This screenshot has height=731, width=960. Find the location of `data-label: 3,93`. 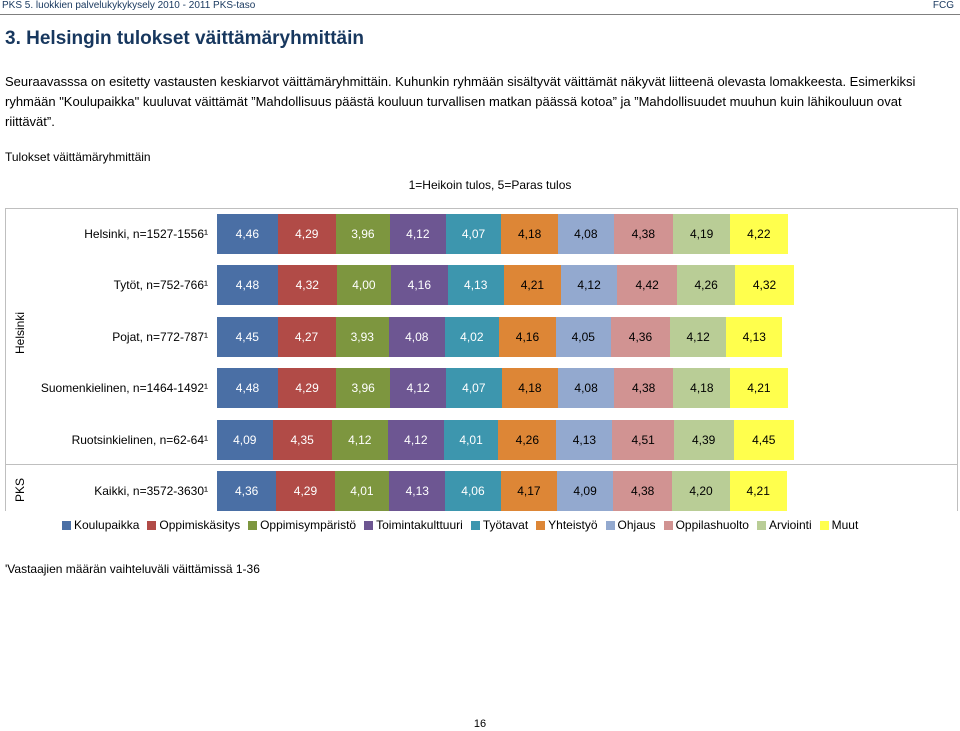

data-label: 3,93 is located at coordinates (362, 336).